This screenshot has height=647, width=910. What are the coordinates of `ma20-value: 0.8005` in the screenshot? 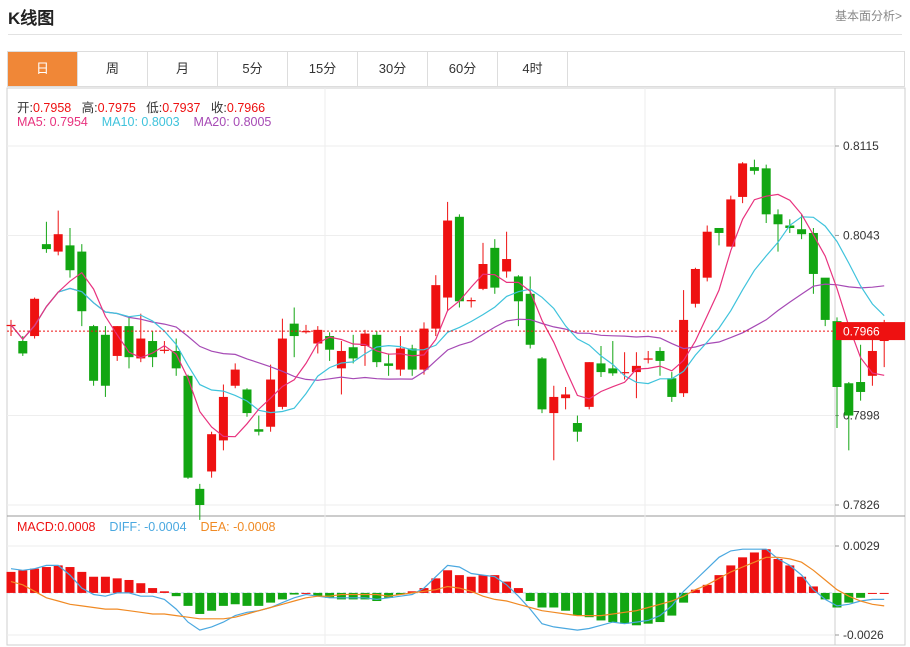 It's located at (252, 122).